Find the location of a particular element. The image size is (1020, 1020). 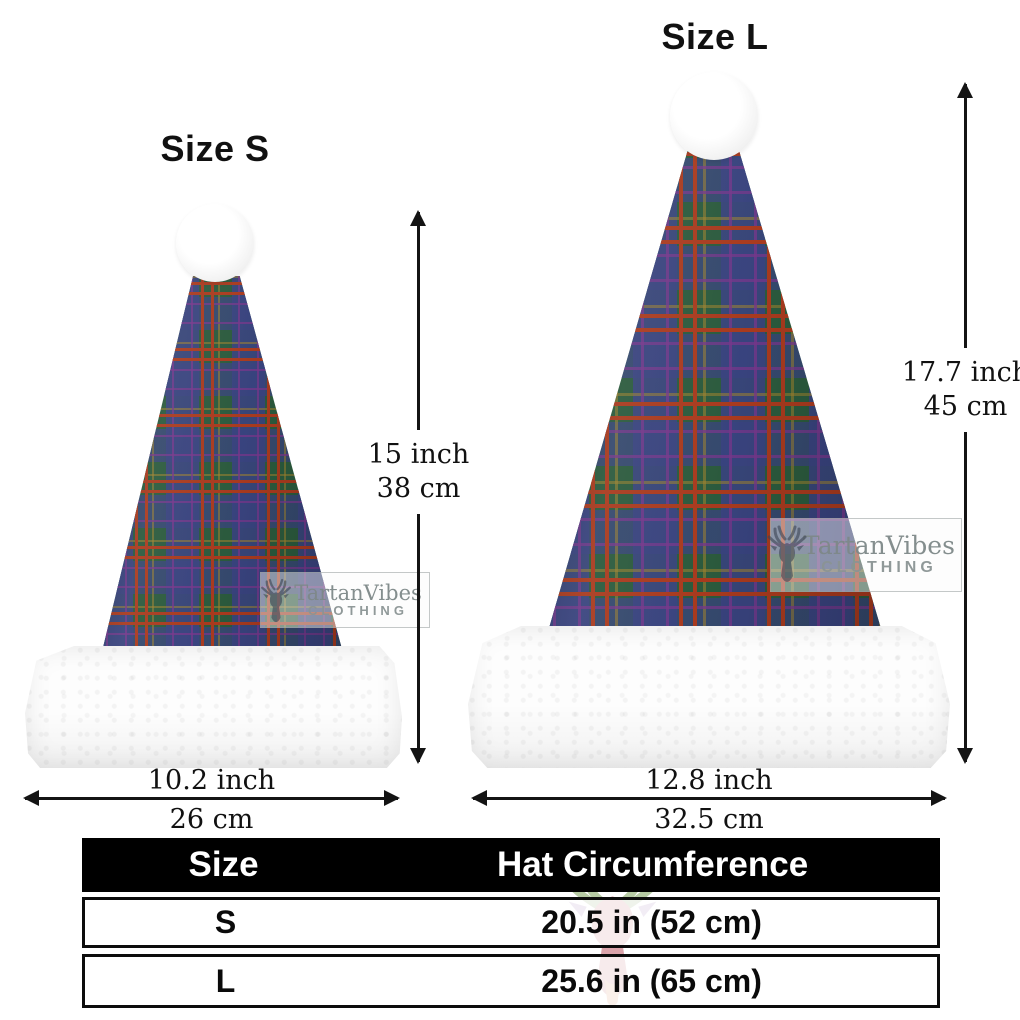

size-table-header-row: Size Hat Circumference is located at coordinates (511, 865).